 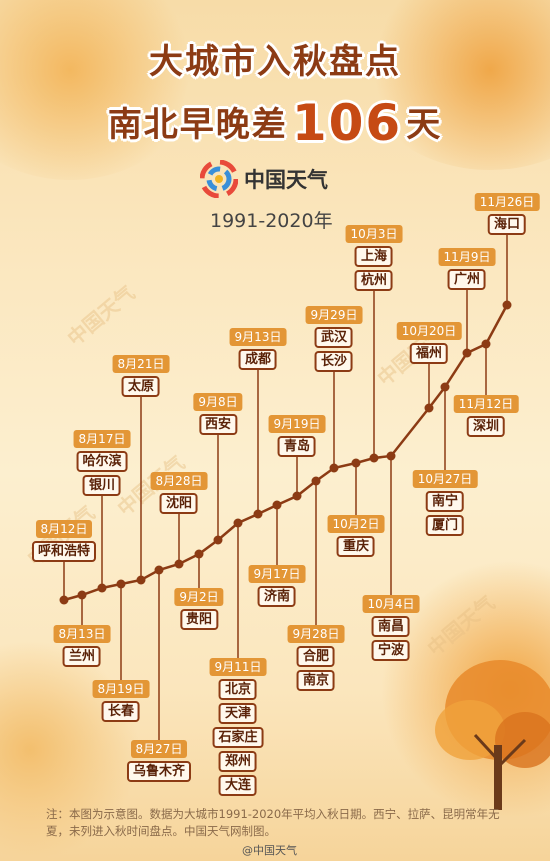 What do you see at coordinates (373, 280) in the screenshot?
I see `city-label: 杭州` at bounding box center [373, 280].